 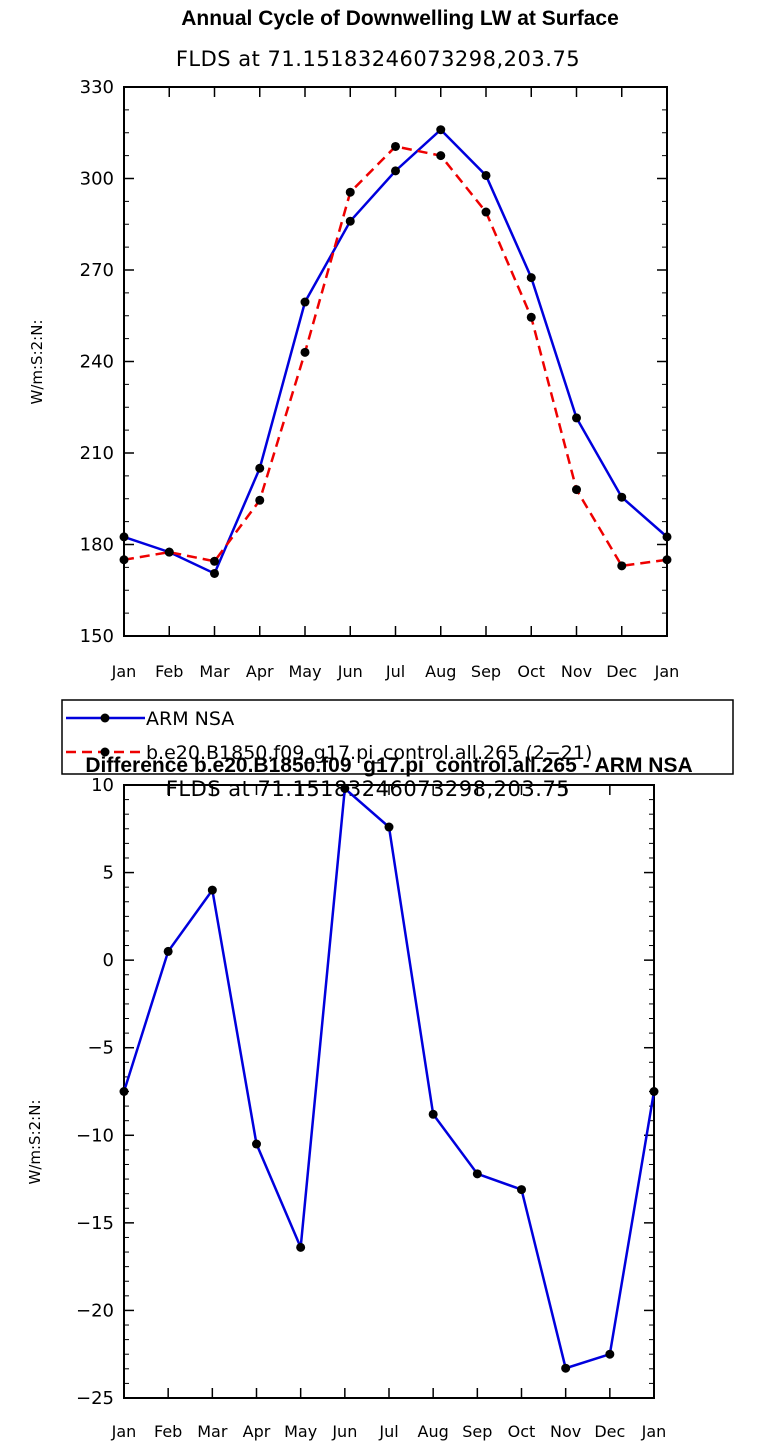 What do you see at coordinates (97, 179) in the screenshot?
I see `y-tick-label: 300` at bounding box center [97, 179].